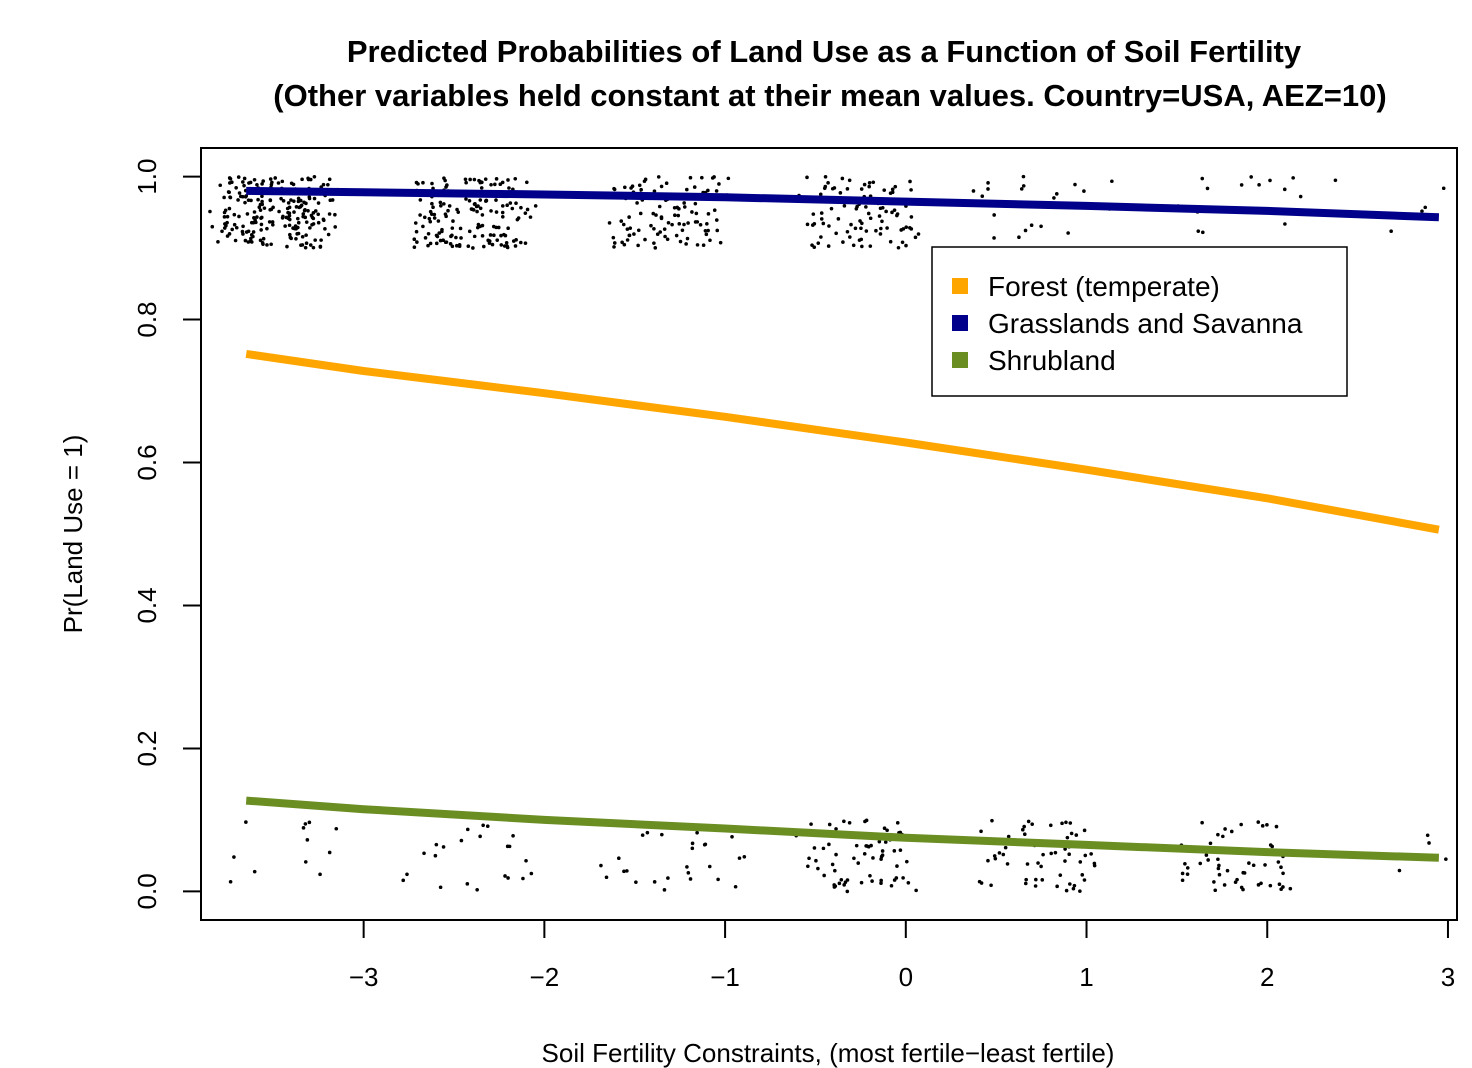  What do you see at coordinates (73, 534) in the screenshot?
I see `y-axis-label: Pr(Land Use = 1)` at bounding box center [73, 534].